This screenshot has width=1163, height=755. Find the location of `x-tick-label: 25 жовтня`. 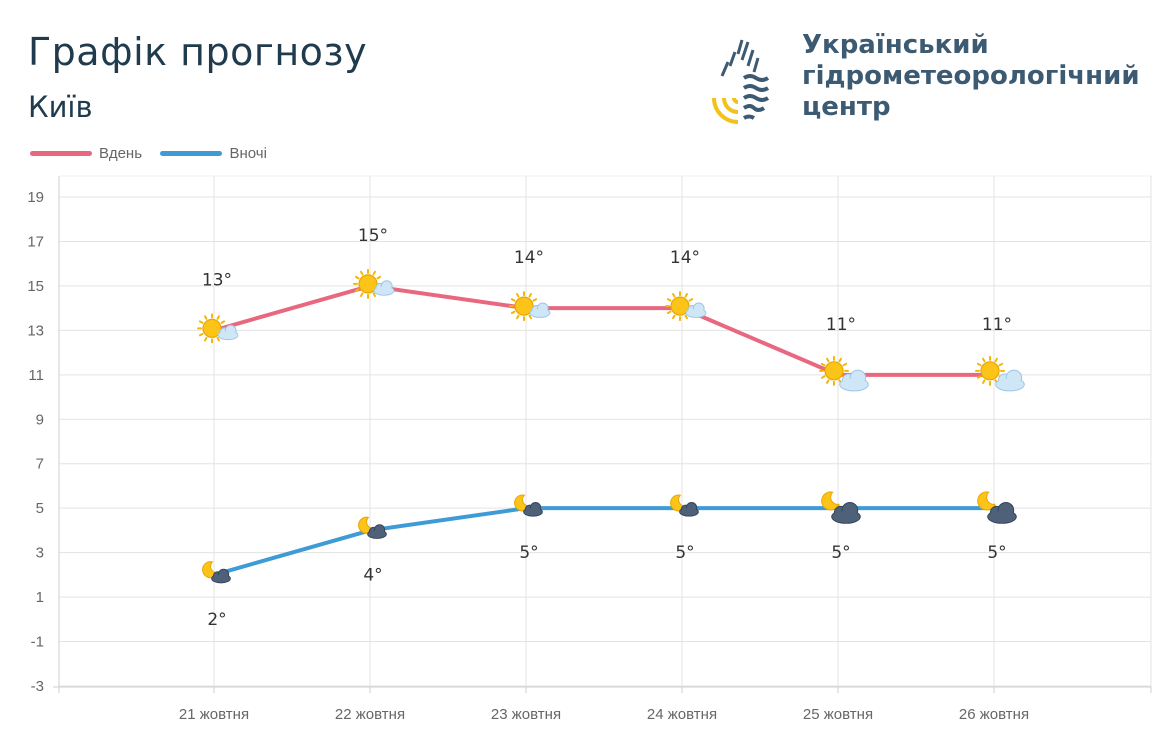

x-tick-label: 25 жовтня is located at coordinates (838, 714).